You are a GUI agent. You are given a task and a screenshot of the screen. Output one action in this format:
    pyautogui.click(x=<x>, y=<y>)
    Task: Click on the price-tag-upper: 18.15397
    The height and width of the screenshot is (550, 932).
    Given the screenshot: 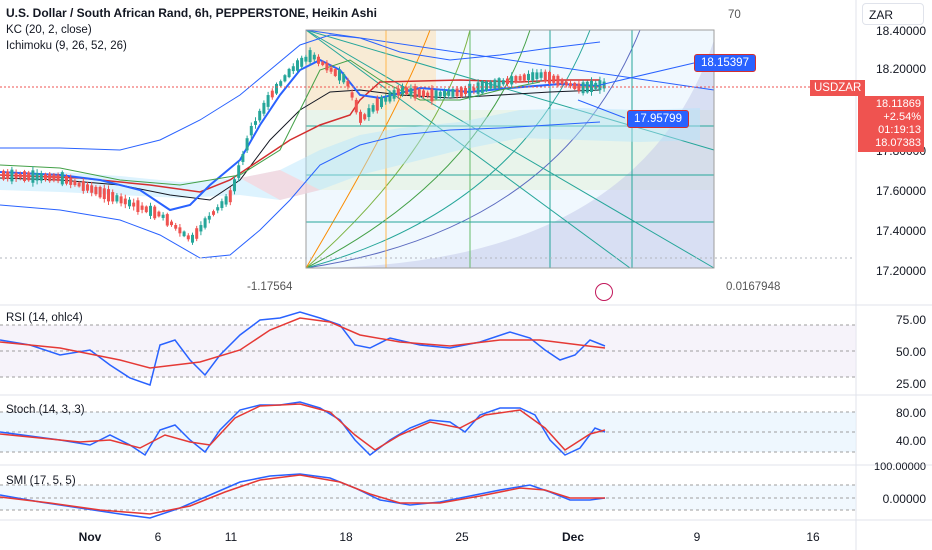 What is the action you would take?
    pyautogui.click(x=725, y=63)
    